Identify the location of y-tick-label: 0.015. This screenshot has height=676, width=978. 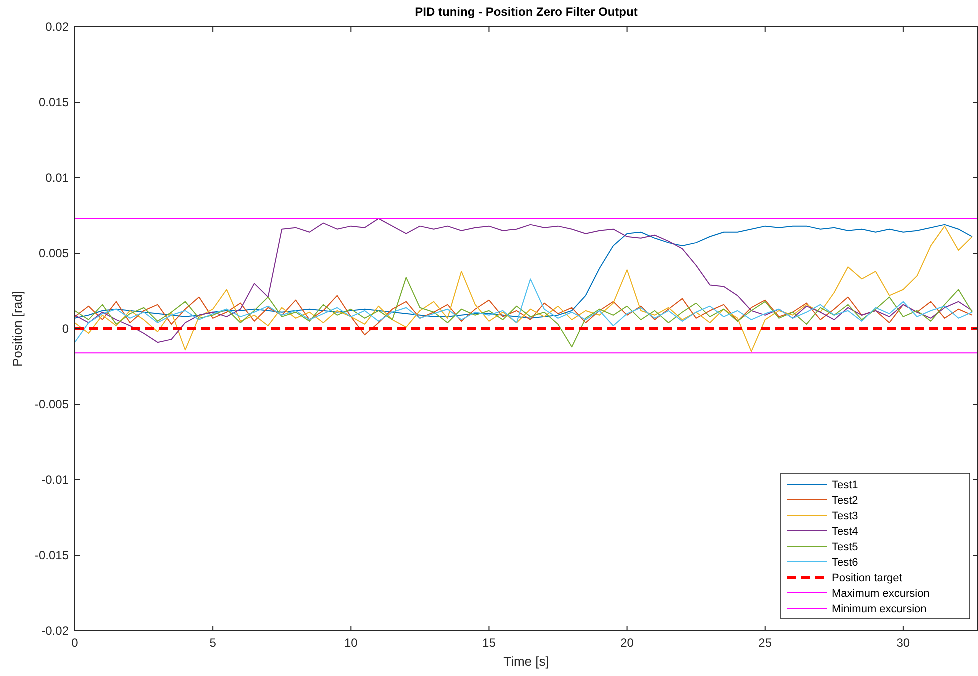
(54, 103).